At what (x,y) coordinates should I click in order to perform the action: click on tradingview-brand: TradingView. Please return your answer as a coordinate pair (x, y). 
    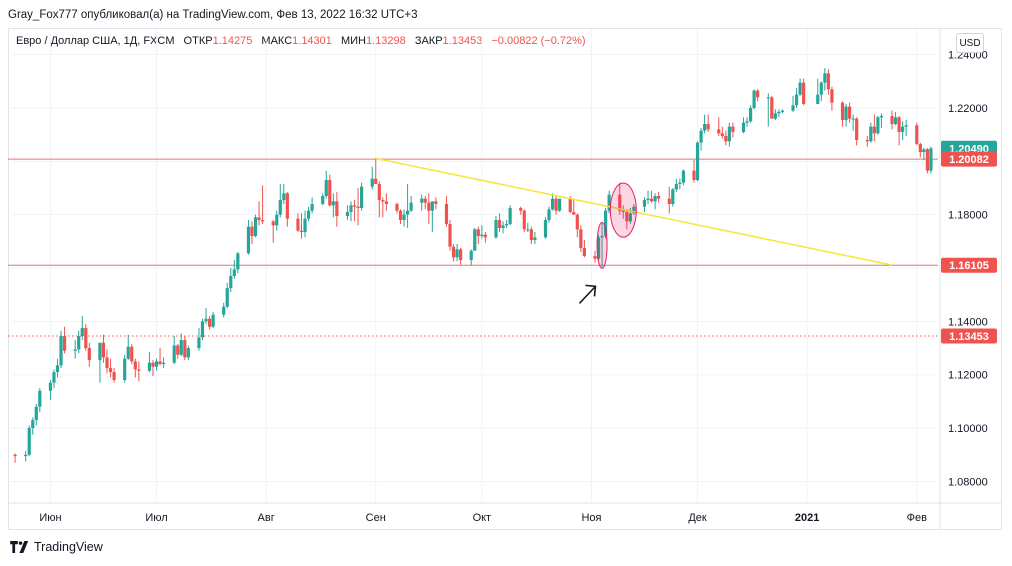
    Looking at the image, I should click on (68, 547).